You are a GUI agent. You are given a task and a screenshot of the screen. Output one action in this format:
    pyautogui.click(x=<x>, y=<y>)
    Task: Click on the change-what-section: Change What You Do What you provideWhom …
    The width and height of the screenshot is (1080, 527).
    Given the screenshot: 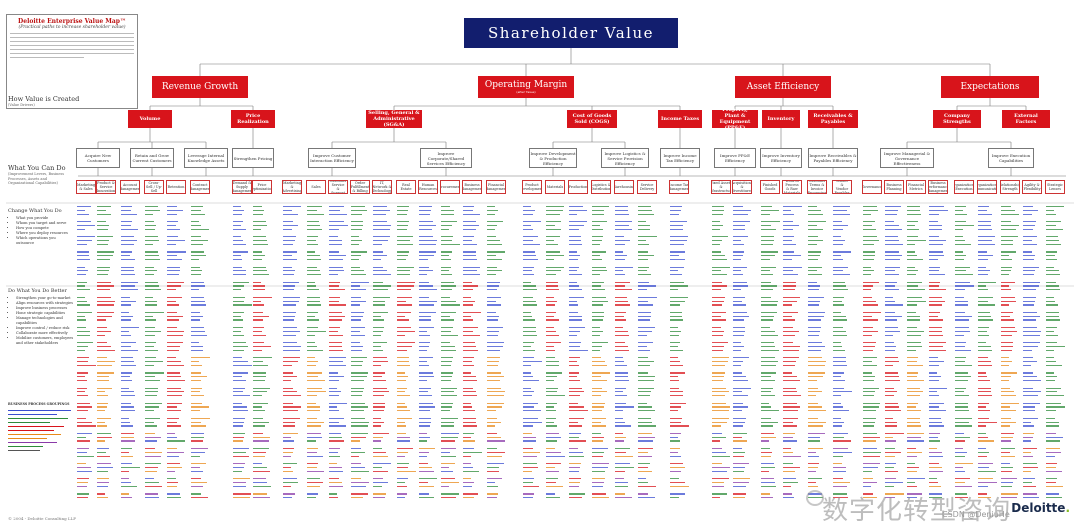 What is the action you would take?
    pyautogui.click(x=41, y=227)
    